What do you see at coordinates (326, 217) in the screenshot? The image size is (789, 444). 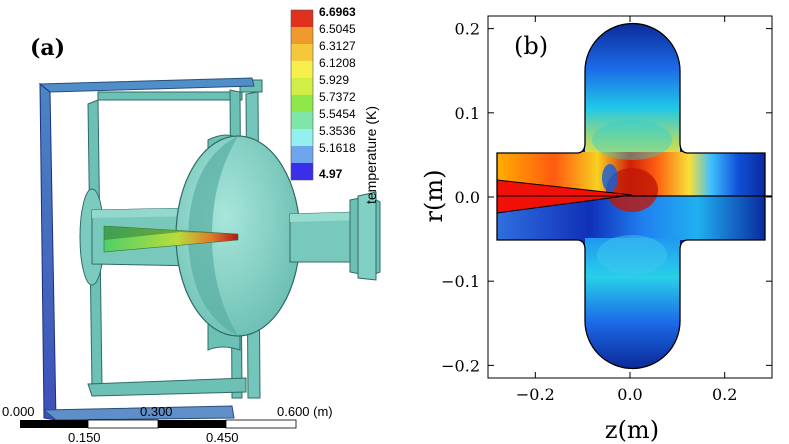 I see `right-pipe-highlight` at bounding box center [326, 217].